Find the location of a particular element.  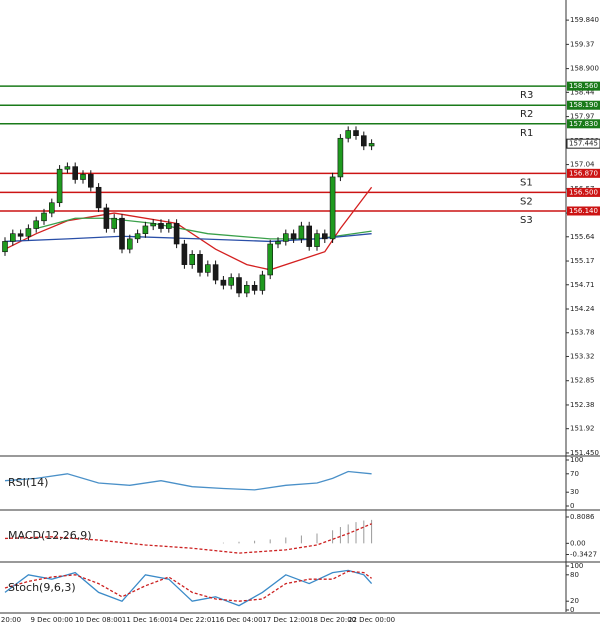

y-tick-label: 157.97 is located at coordinates (582, 117).